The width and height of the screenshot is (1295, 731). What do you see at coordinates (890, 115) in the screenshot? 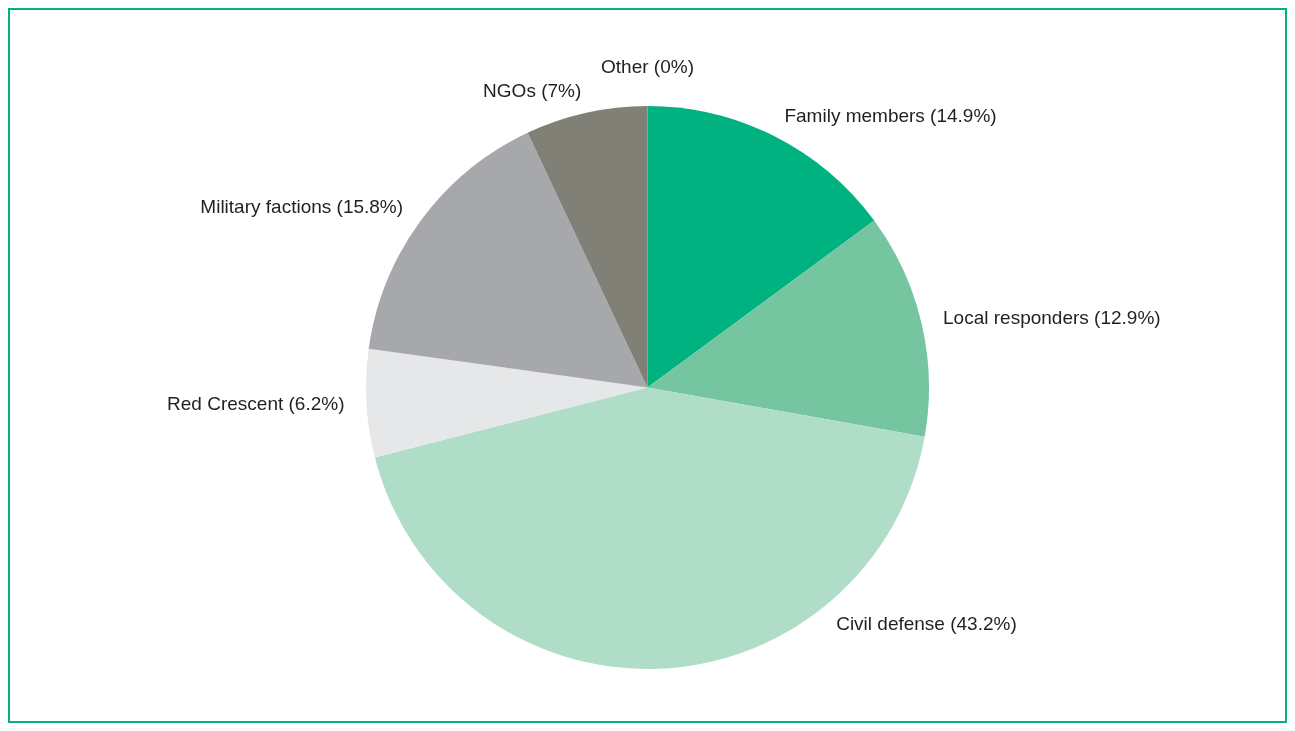
I see `slice-label: Family members (14.9%)` at bounding box center [890, 115].